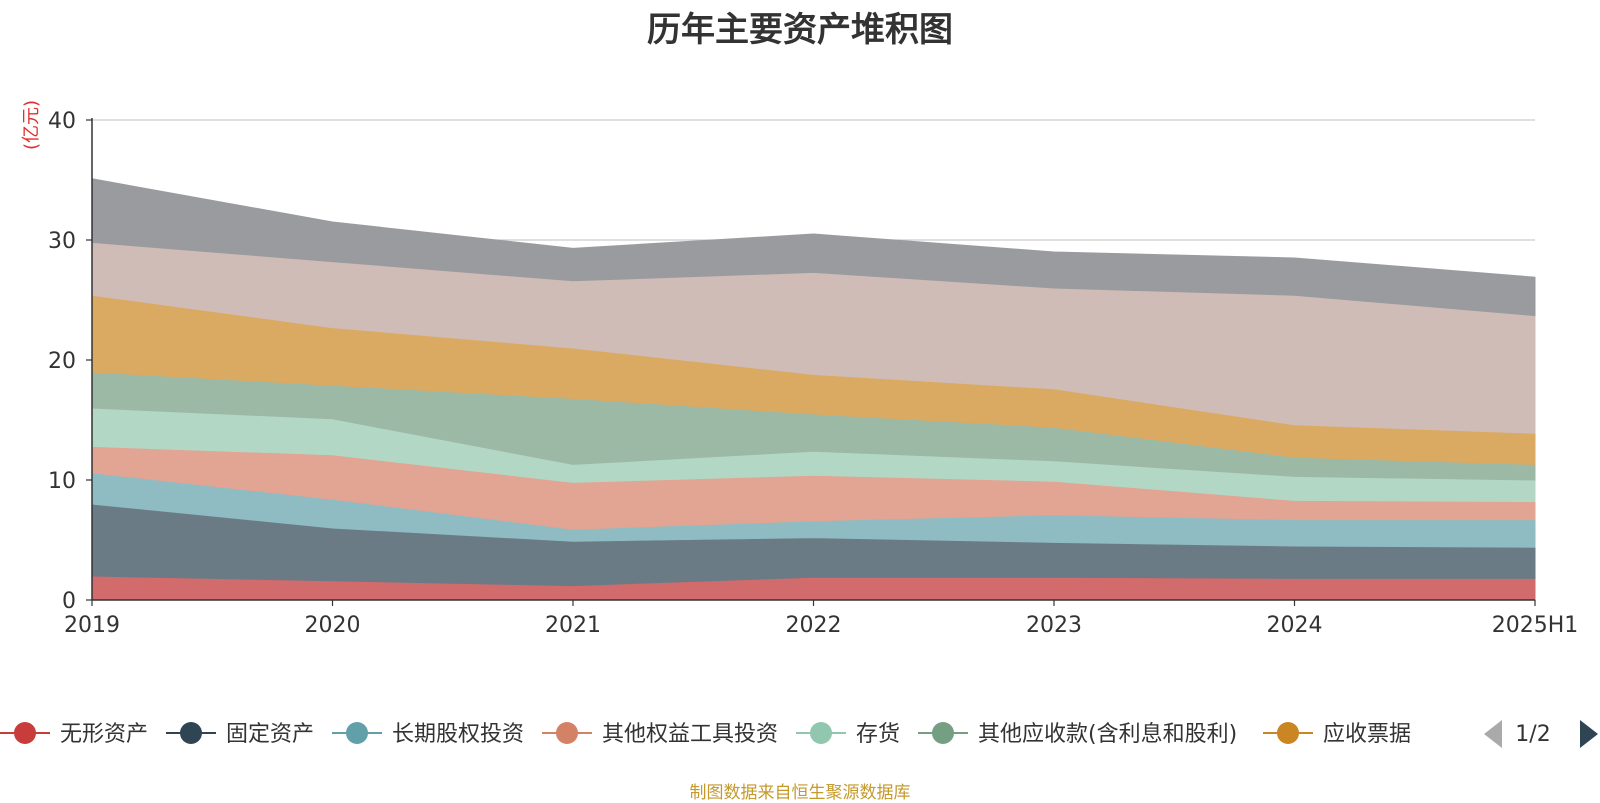 Image resolution: width=1600 pixels, height=803 pixels. Describe the element at coordinates (62, 241) in the screenshot. I see `y-tick-label: 30` at that location.